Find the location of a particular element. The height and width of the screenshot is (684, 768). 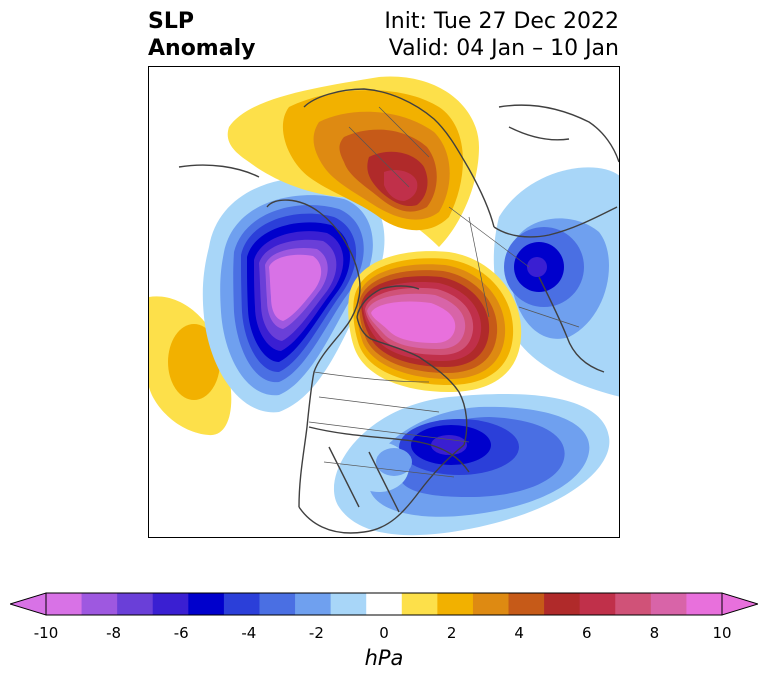

colorbar-tick-label: 2 is located at coordinates (451, 633).